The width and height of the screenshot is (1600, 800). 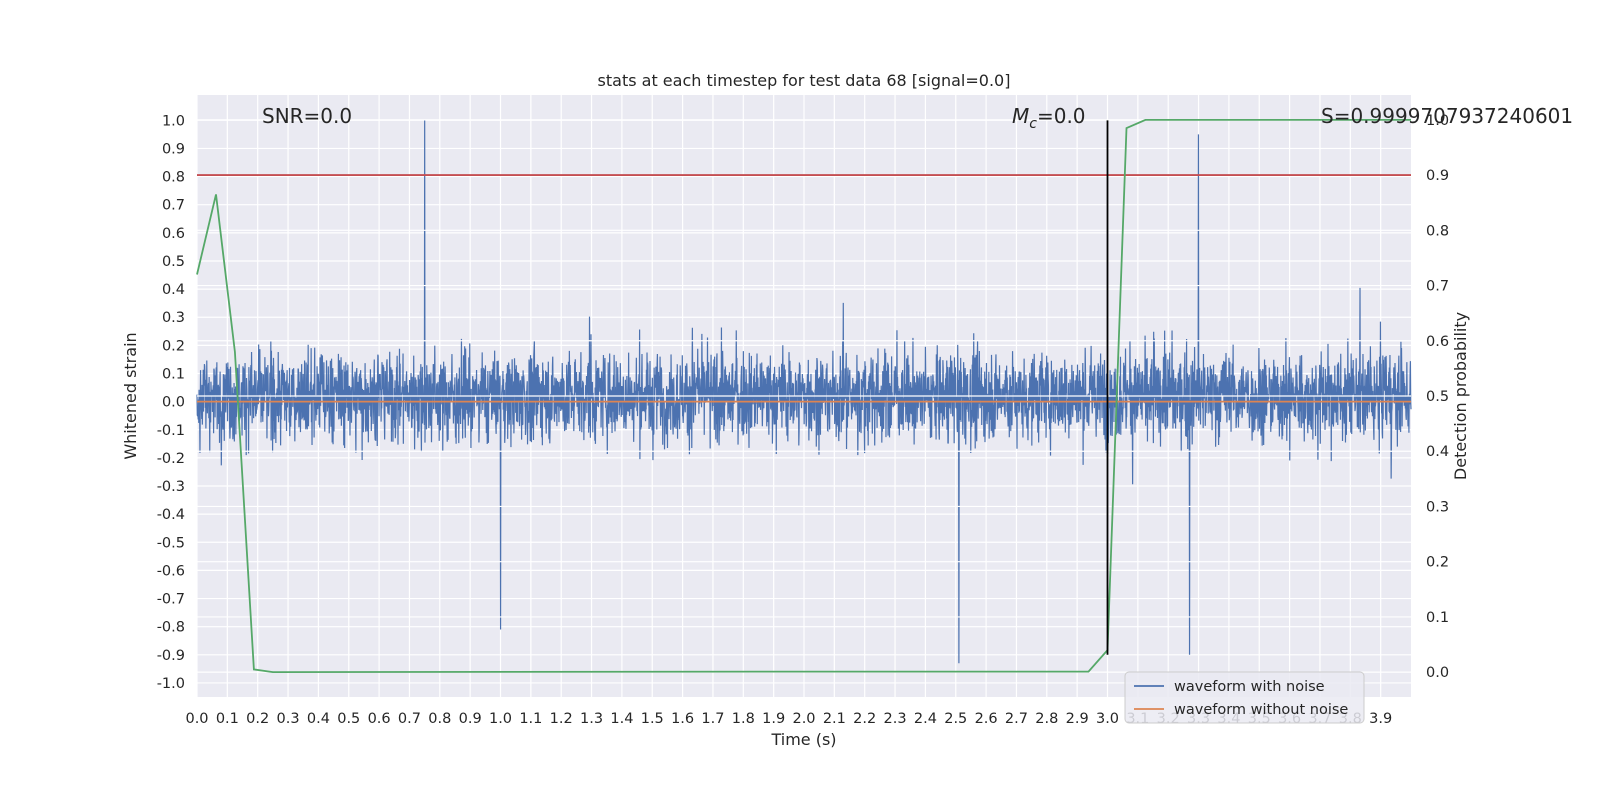 What do you see at coordinates (171, 459) in the screenshot?
I see `y-tick-label: -0.2` at bounding box center [171, 459].